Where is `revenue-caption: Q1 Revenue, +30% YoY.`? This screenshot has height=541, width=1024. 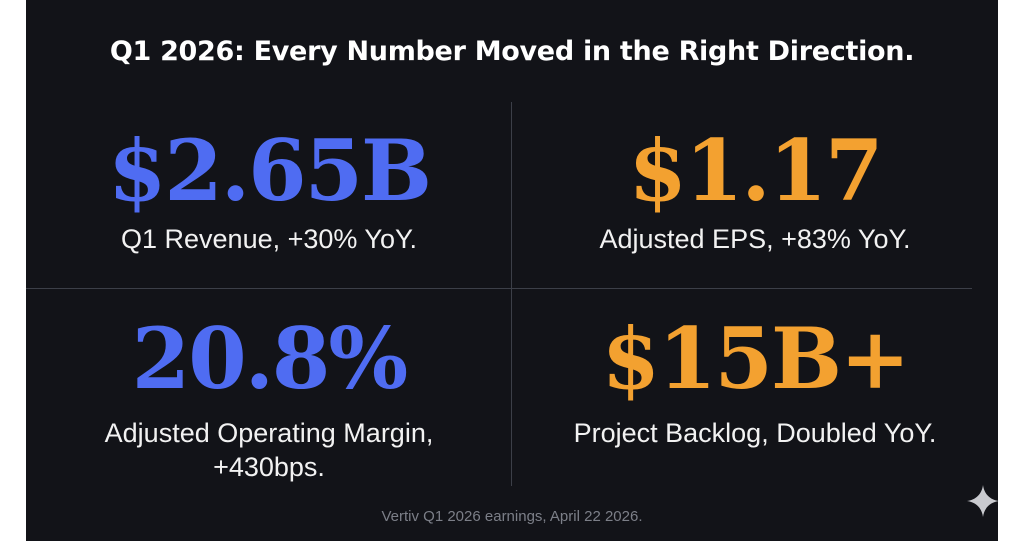
revenue-caption: Q1 Revenue, +30% YoY. is located at coordinates (269, 239).